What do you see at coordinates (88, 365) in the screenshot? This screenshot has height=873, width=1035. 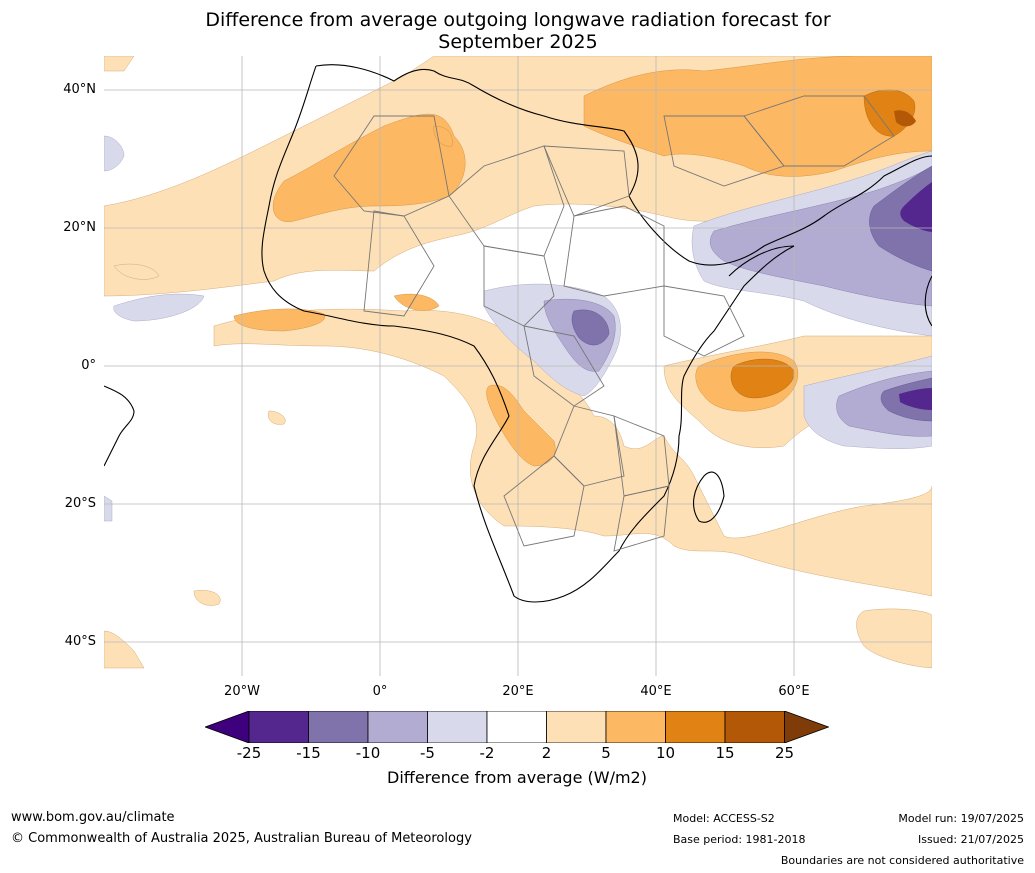 I see `lat-tick-0: 0°` at bounding box center [88, 365].